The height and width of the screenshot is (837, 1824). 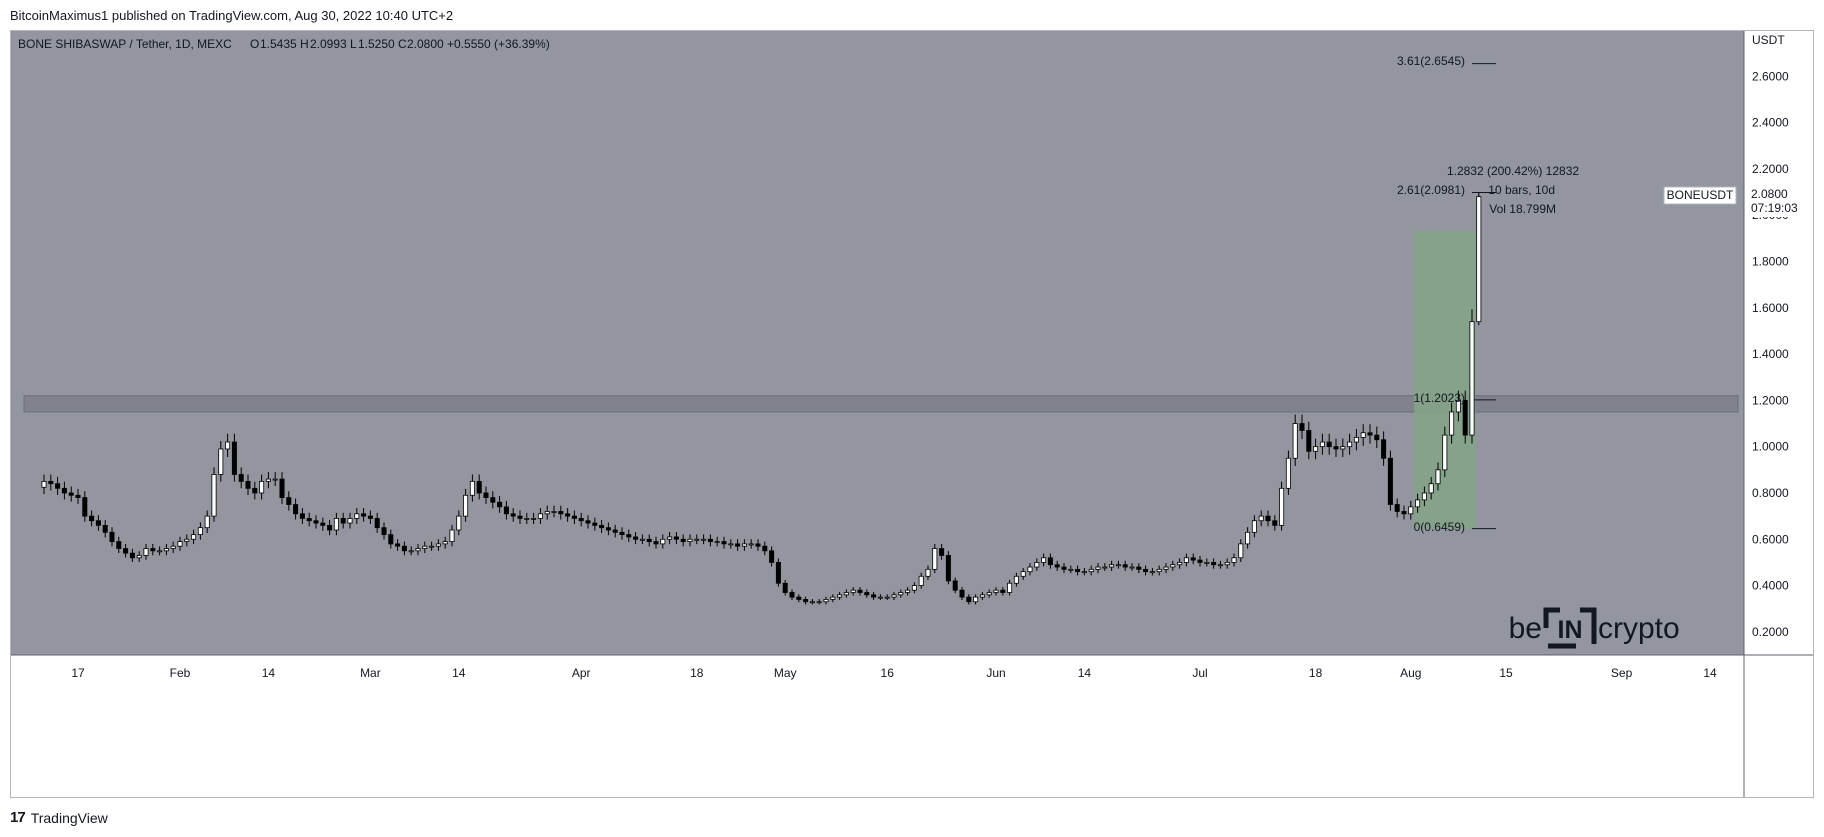 I want to click on price-tick: 1.2000, so click(x=1770, y=400).